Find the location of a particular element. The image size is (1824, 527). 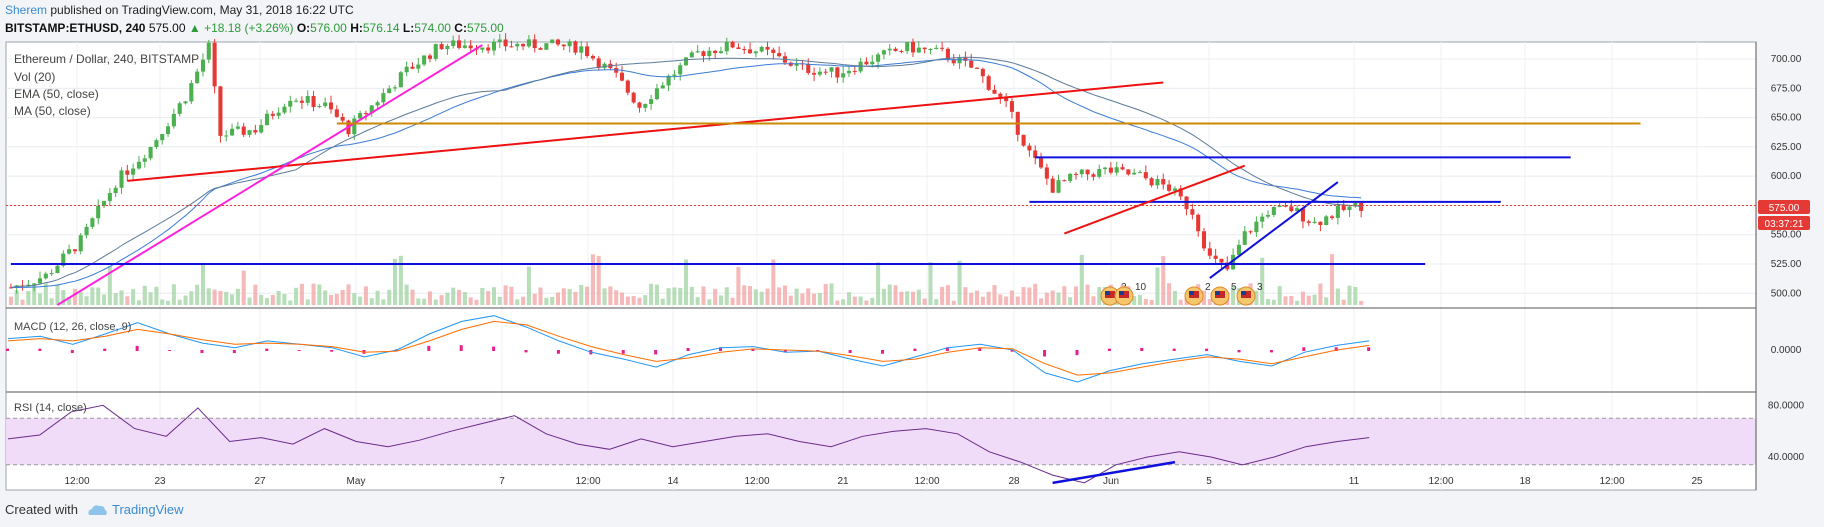

event-count: 5 is located at coordinates (1234, 287).